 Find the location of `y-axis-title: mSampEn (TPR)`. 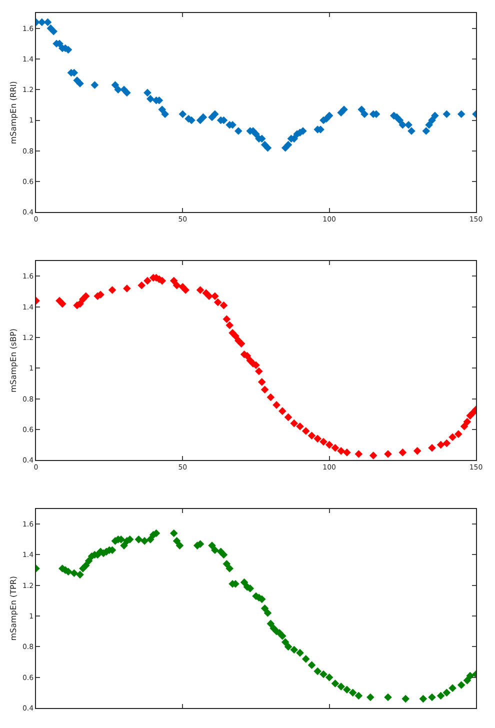

y-axis-title: mSampEn (TPR) is located at coordinates (13, 608).